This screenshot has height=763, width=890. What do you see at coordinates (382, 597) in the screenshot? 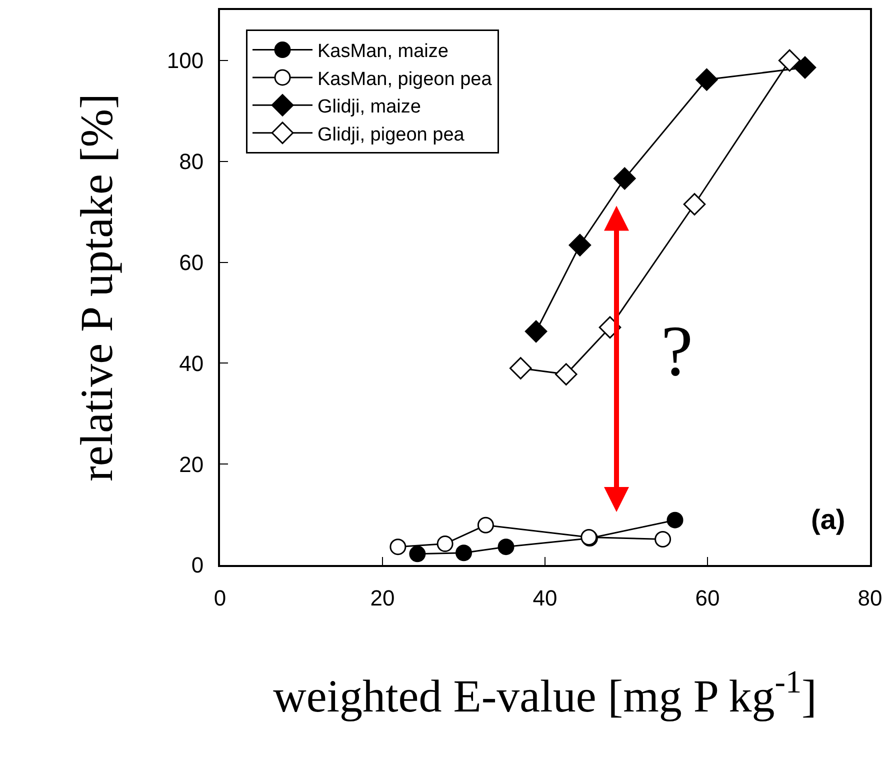
I see `x-tick-label: 20` at bounding box center [382, 597].